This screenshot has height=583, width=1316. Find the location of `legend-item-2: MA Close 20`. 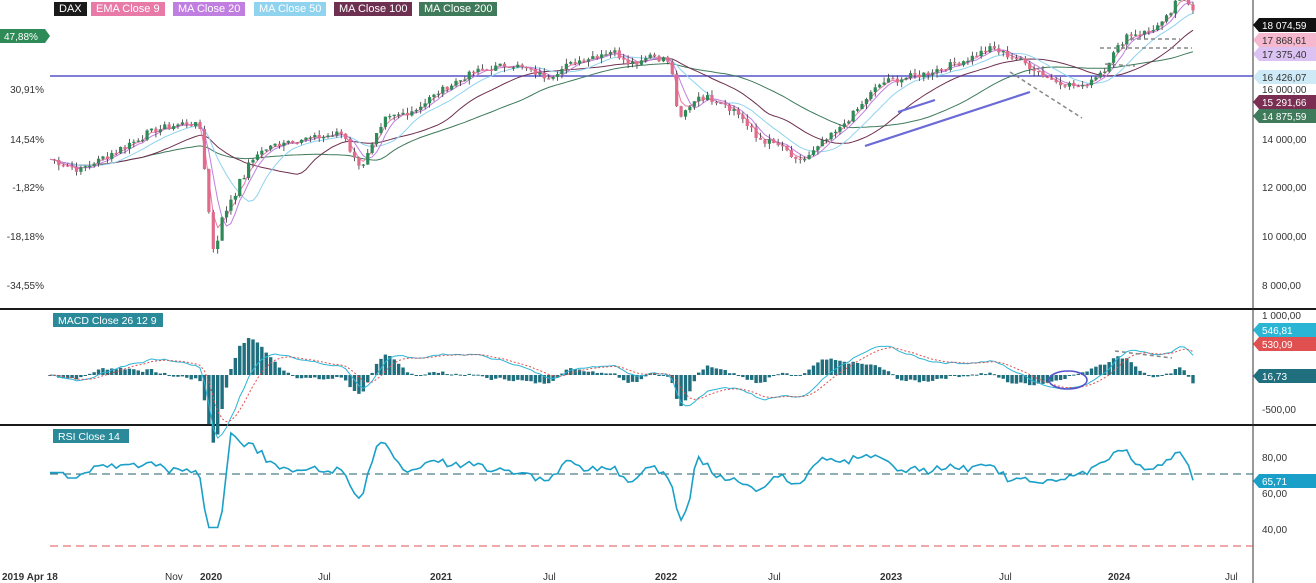

legend-item-2: MA Close 20 is located at coordinates (209, 9).